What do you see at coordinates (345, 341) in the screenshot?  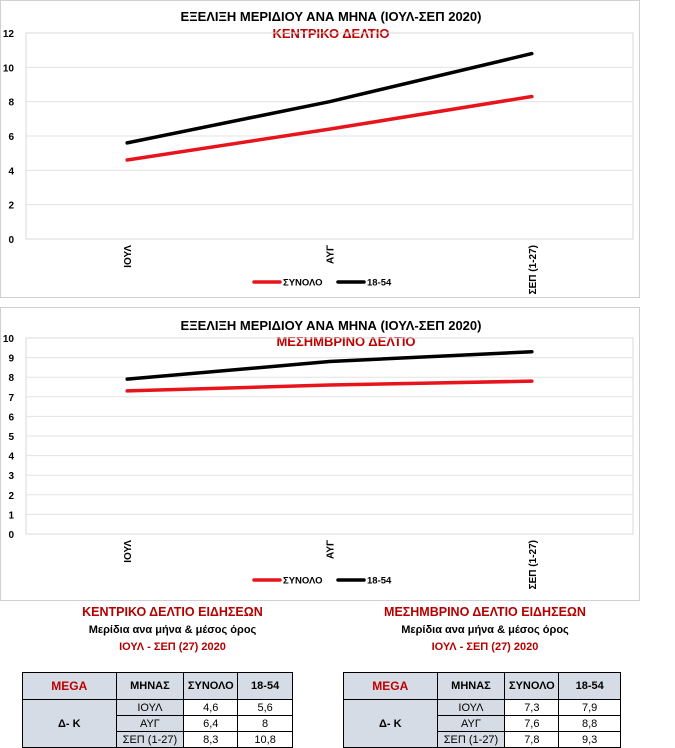 I see `chart-subtitle: ΜΕΣΗΜΒΡΙΝΟ ΔΕΛΤΙΟ` at bounding box center [345, 341].